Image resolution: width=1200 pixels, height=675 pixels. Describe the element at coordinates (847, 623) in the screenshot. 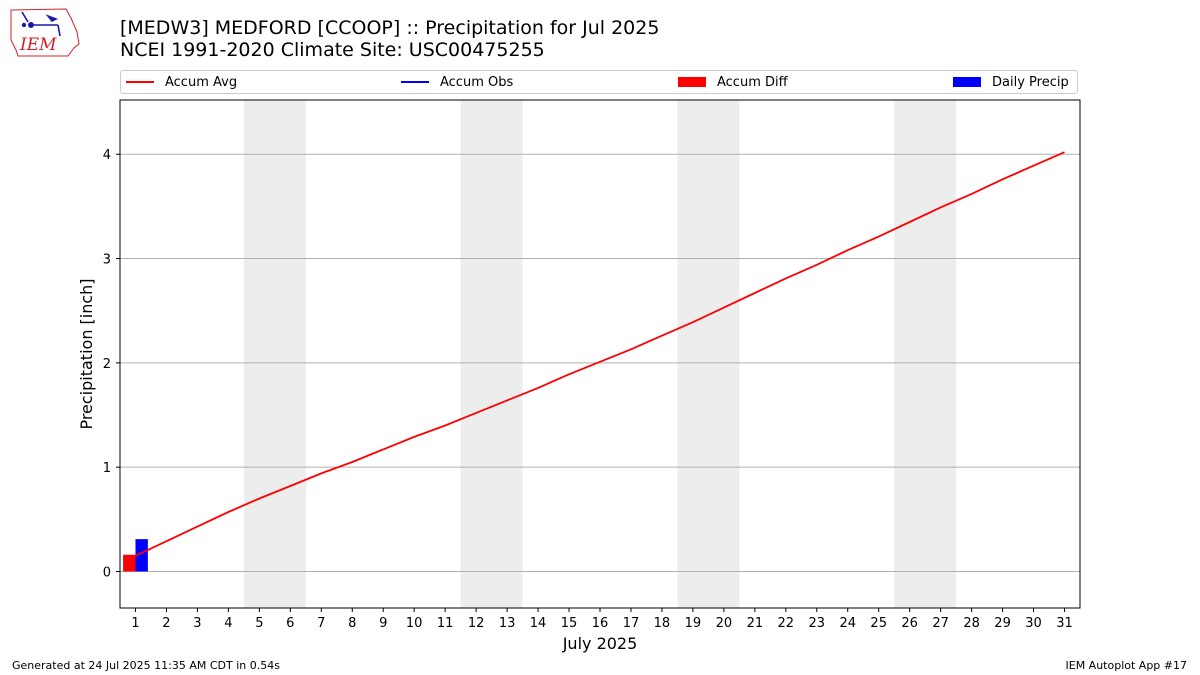

I see `x-tick-label: 24` at that location.